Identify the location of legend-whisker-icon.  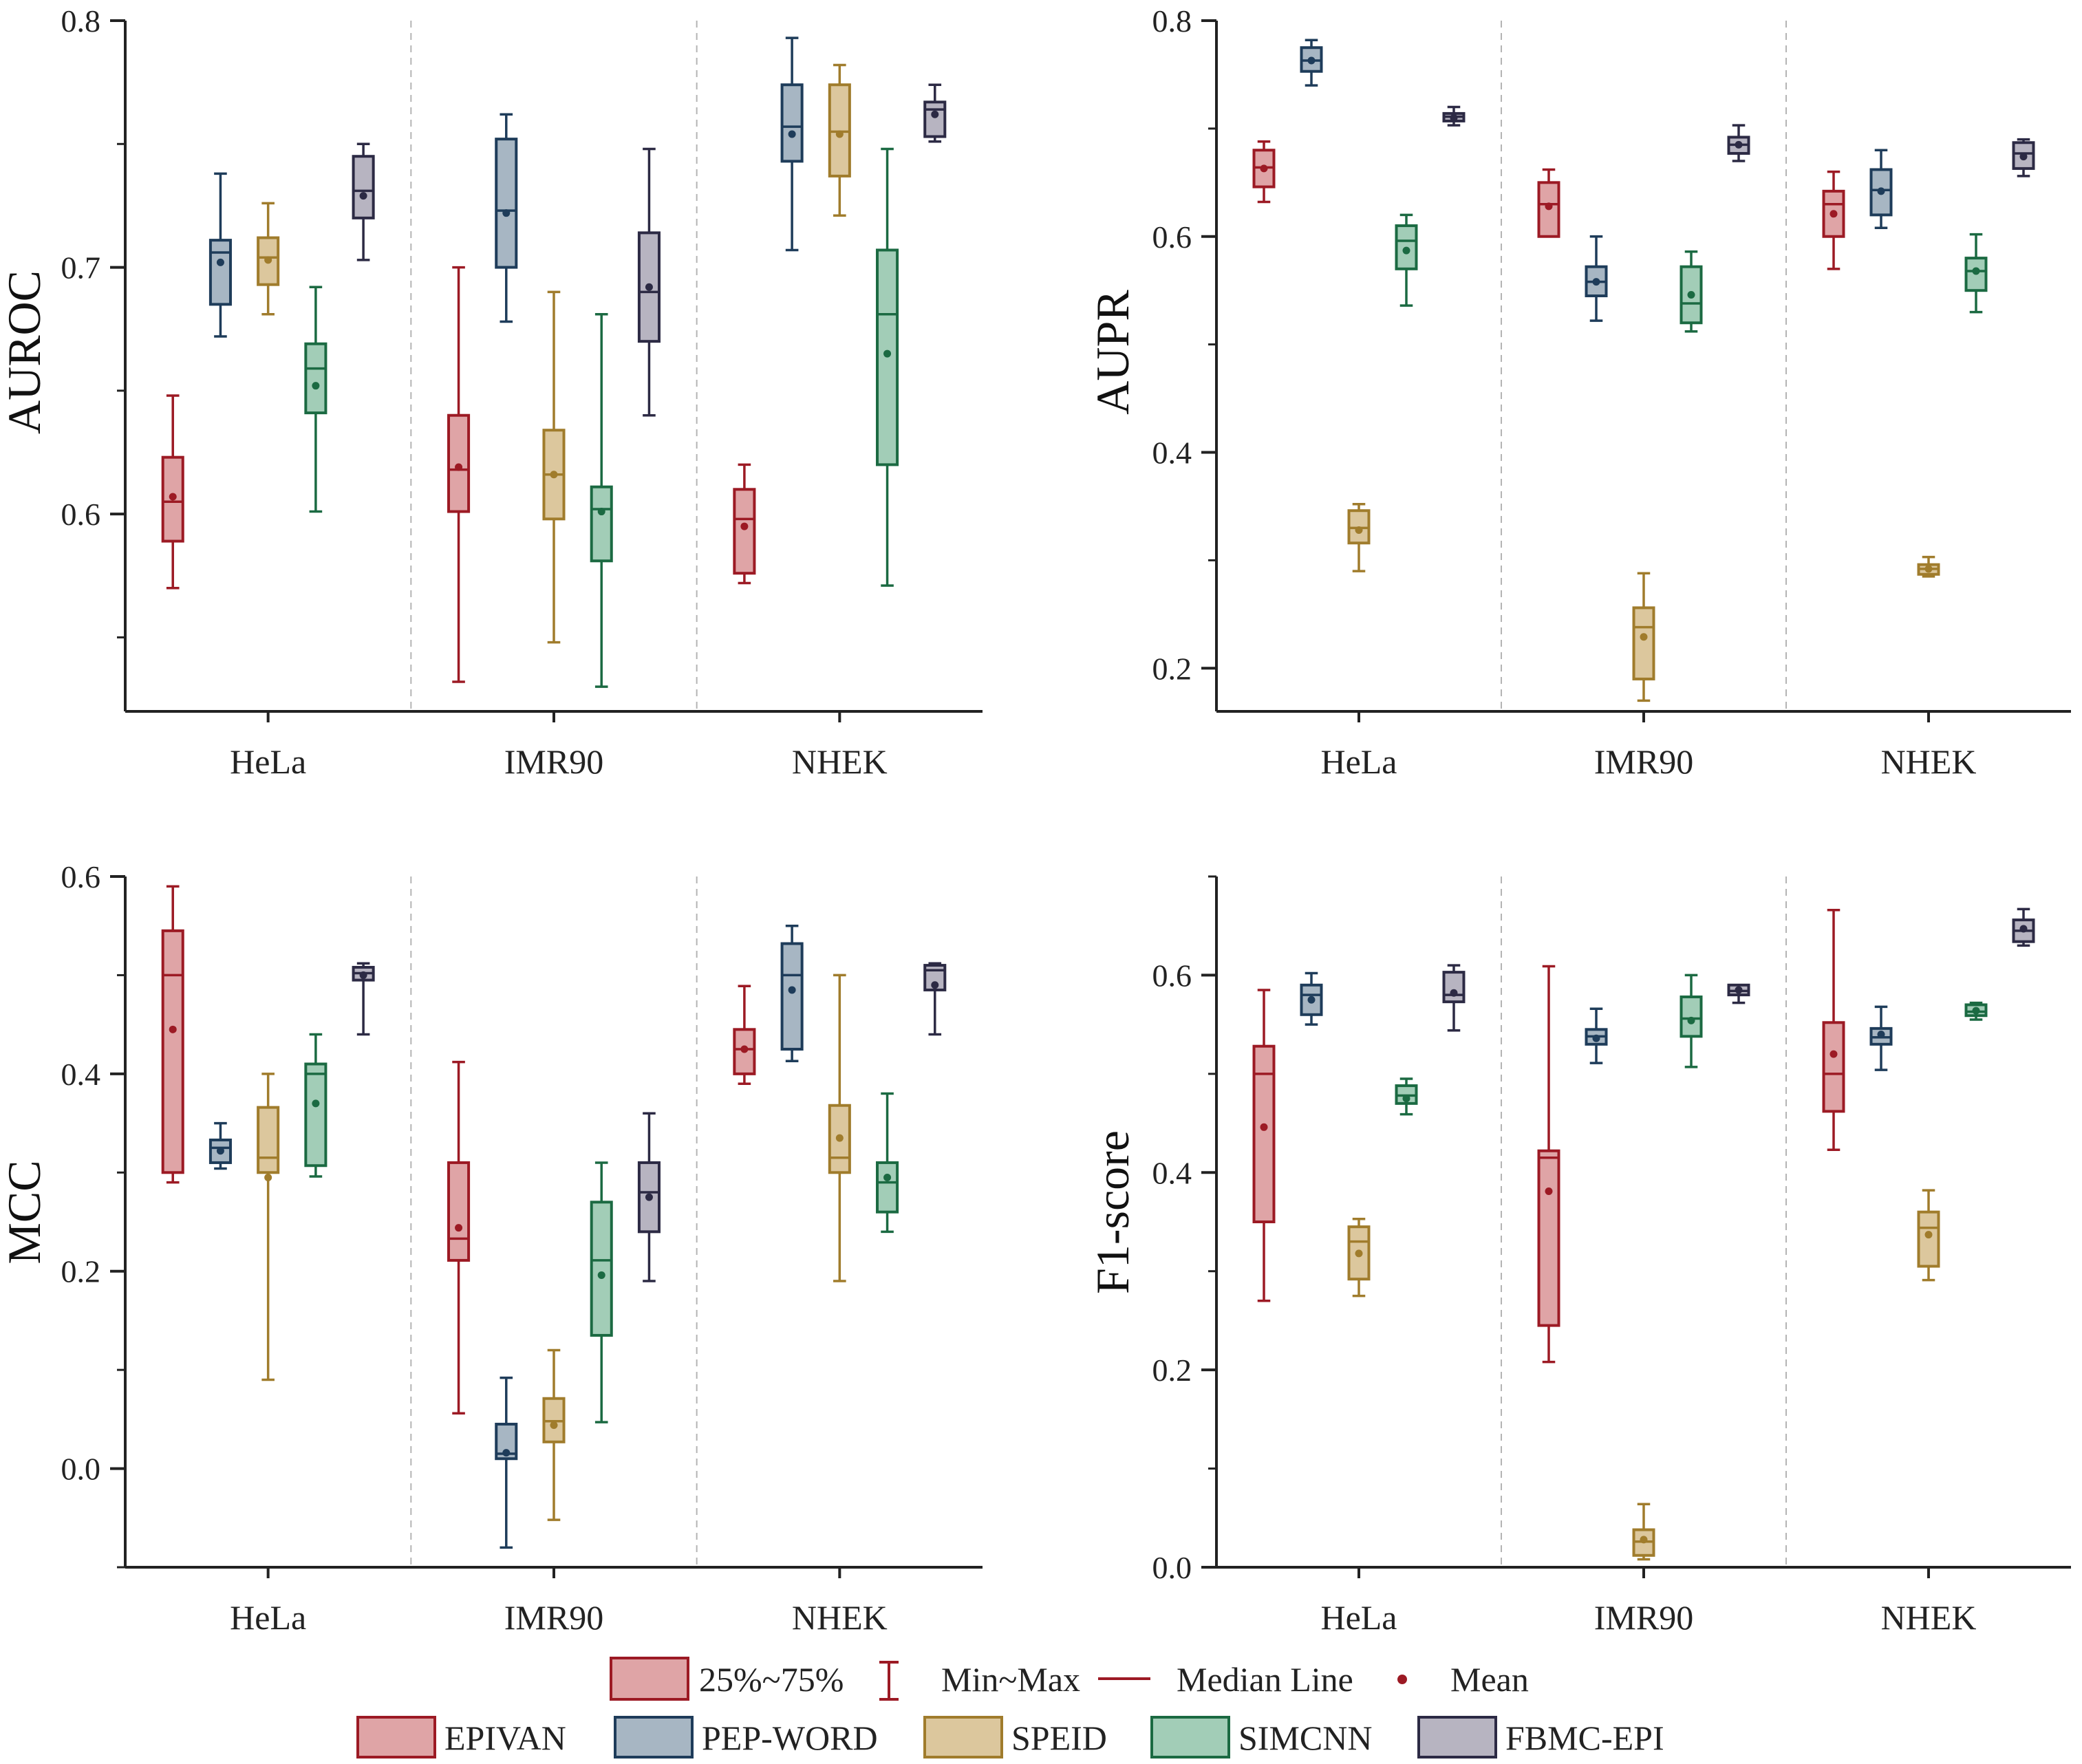
(889, 1681).